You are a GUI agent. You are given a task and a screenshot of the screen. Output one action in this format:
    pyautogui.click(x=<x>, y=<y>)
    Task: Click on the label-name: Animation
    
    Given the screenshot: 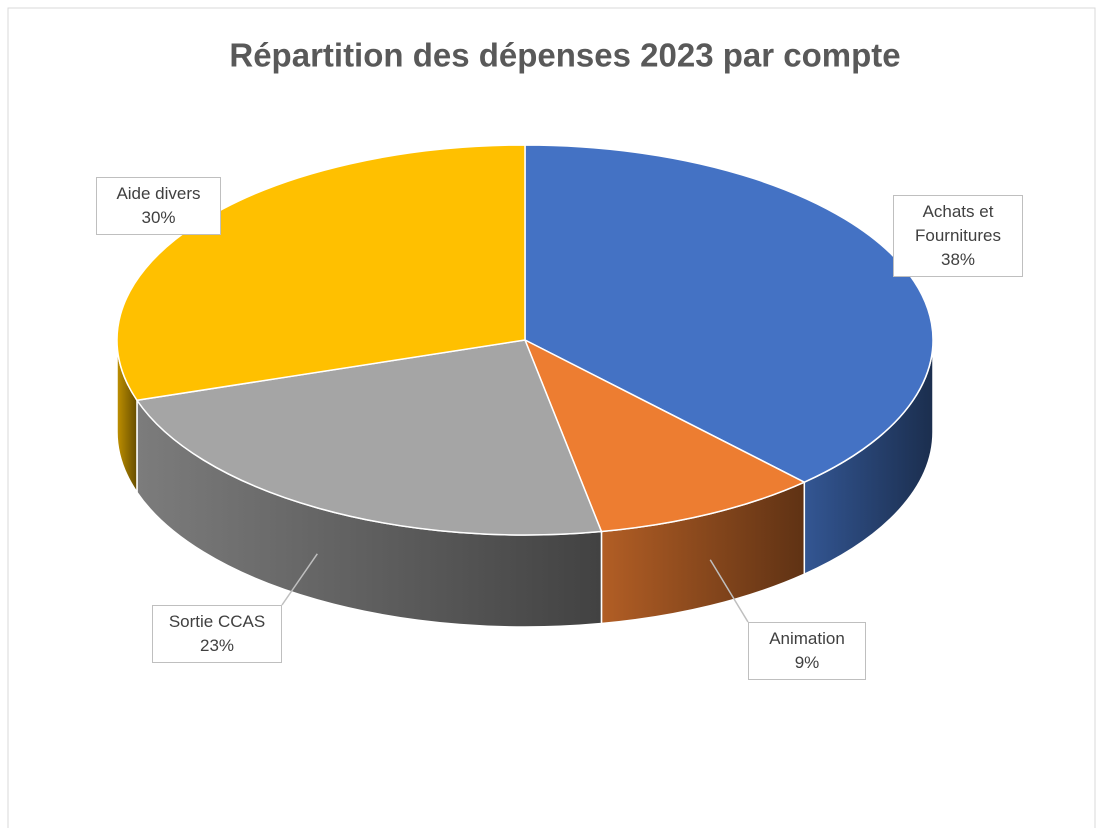 What is the action you would take?
    pyautogui.click(x=807, y=638)
    